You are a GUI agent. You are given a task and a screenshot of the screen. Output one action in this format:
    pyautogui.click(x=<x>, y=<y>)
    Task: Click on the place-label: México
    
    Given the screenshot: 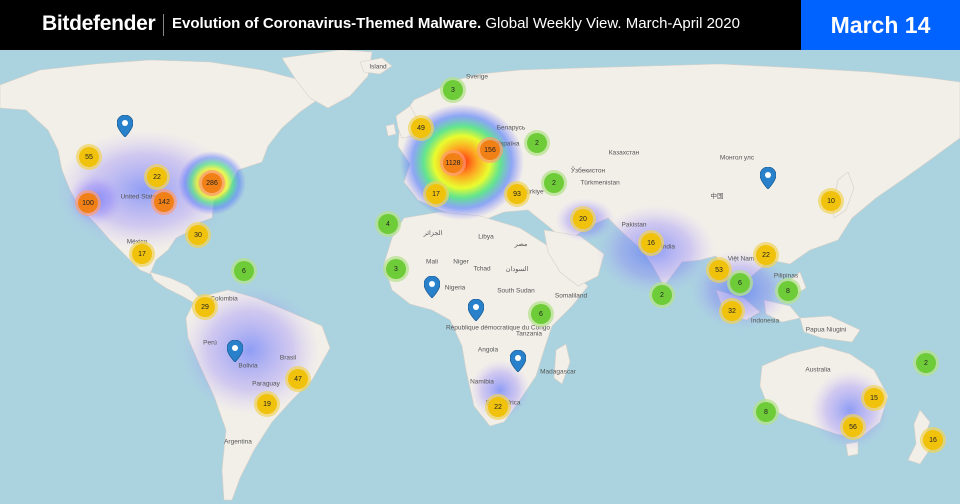 What is the action you would take?
    pyautogui.click(x=137, y=242)
    